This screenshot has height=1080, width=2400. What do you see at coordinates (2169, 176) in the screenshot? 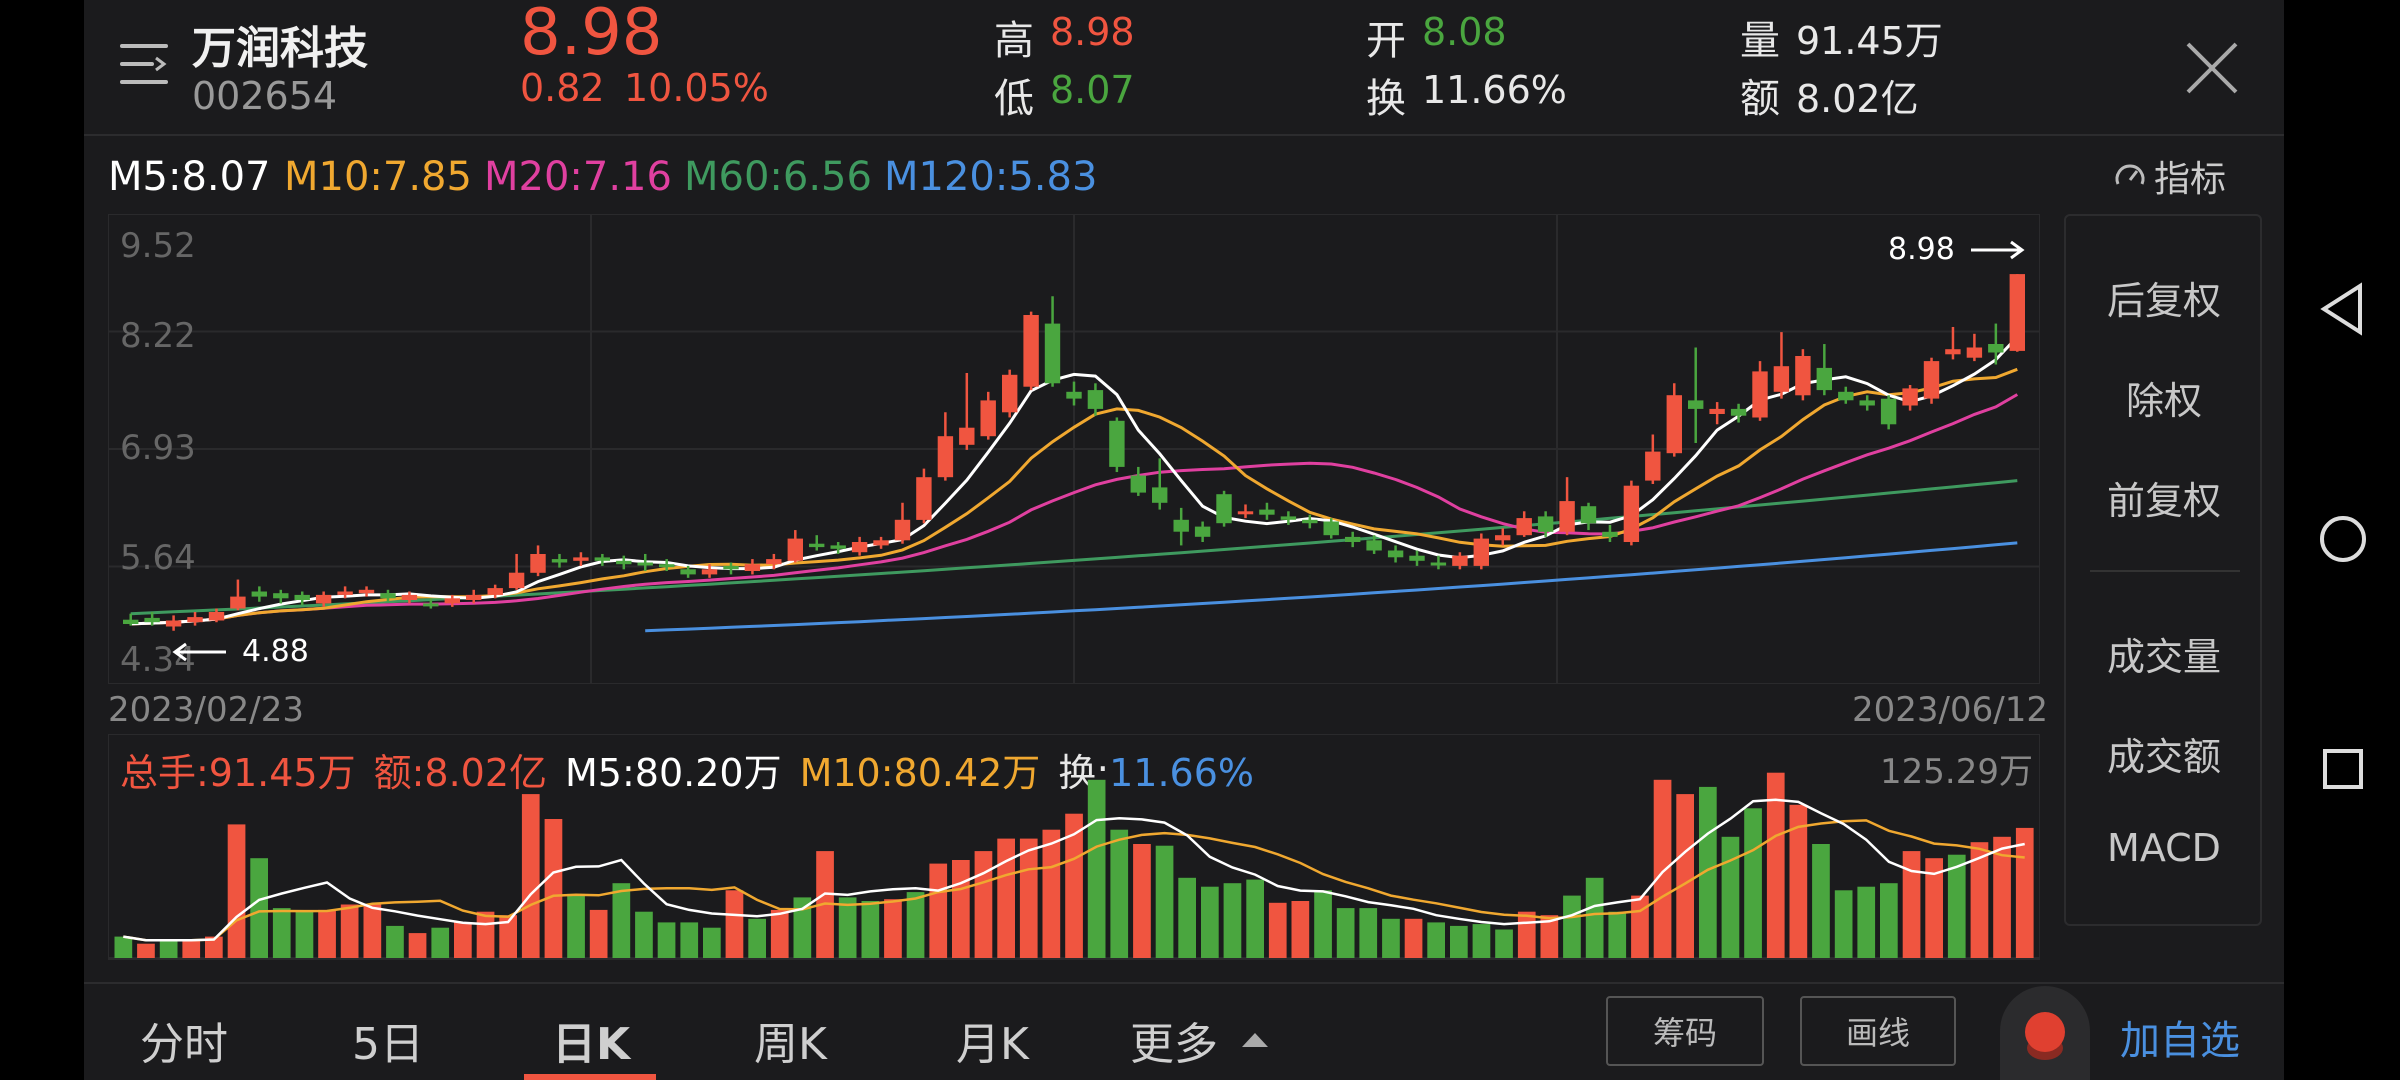
I see `indicator-button: 指标` at bounding box center [2169, 176].